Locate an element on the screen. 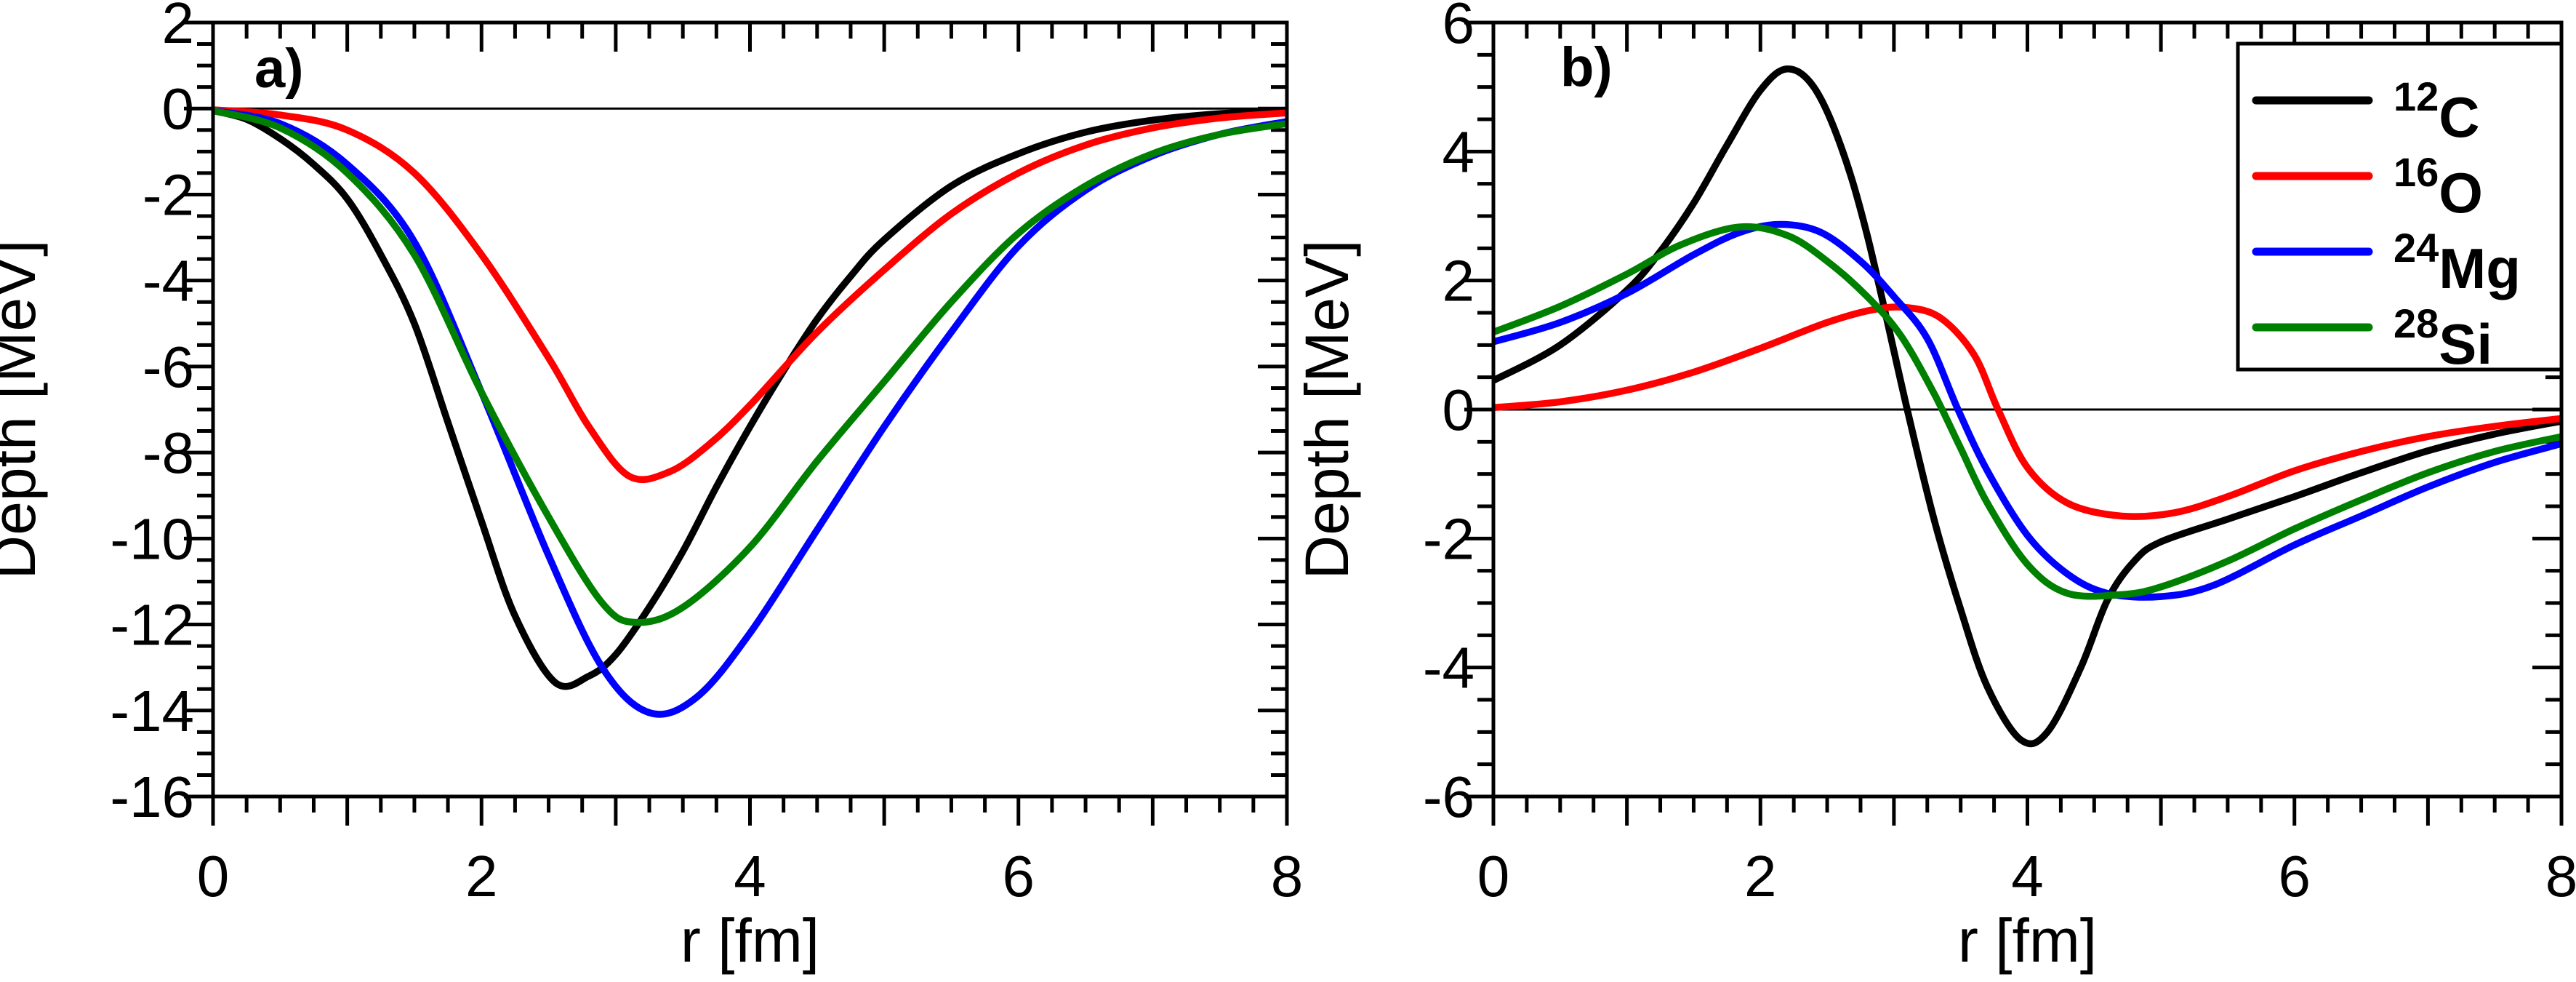 This screenshot has width=2576, height=982. legend-entry-28Si: 28Si is located at coordinates (2372, 338).